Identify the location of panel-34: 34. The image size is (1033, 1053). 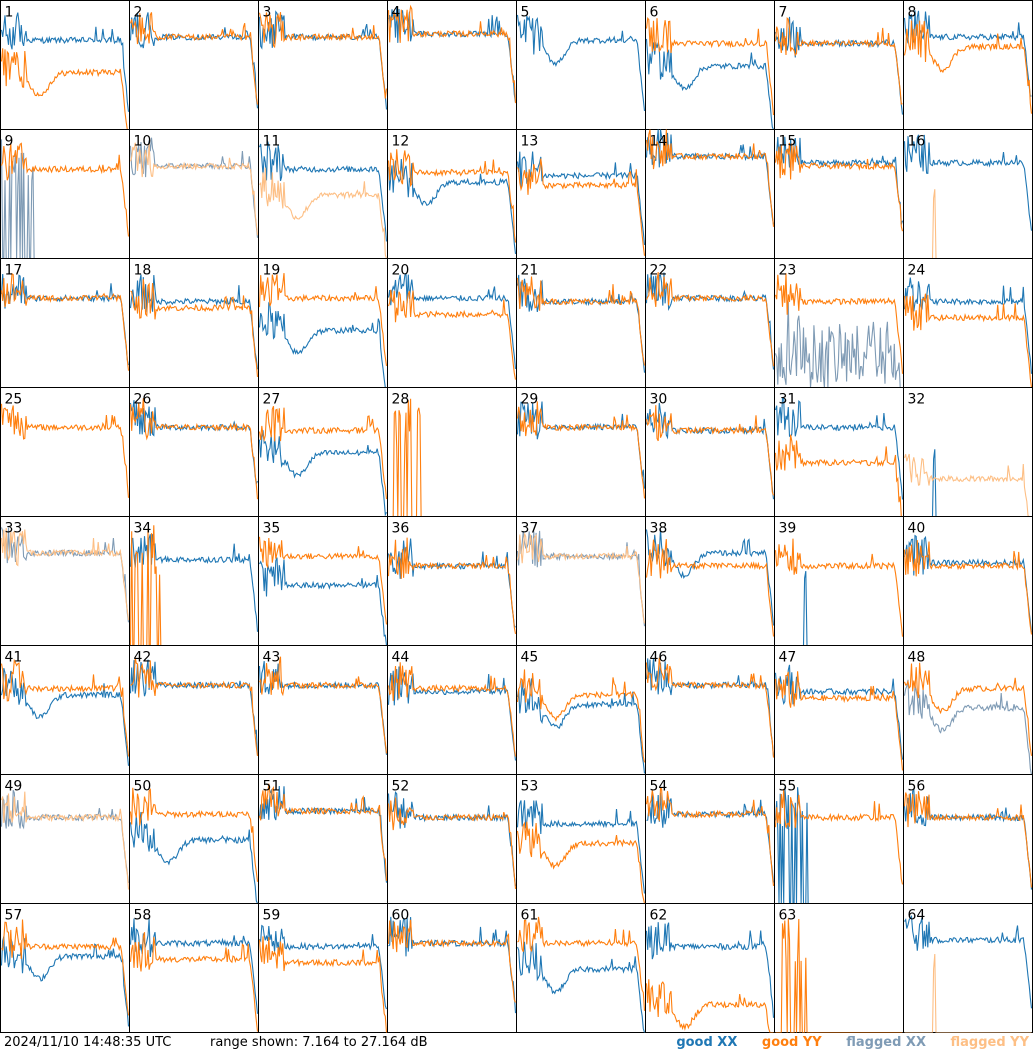
(194, 581).